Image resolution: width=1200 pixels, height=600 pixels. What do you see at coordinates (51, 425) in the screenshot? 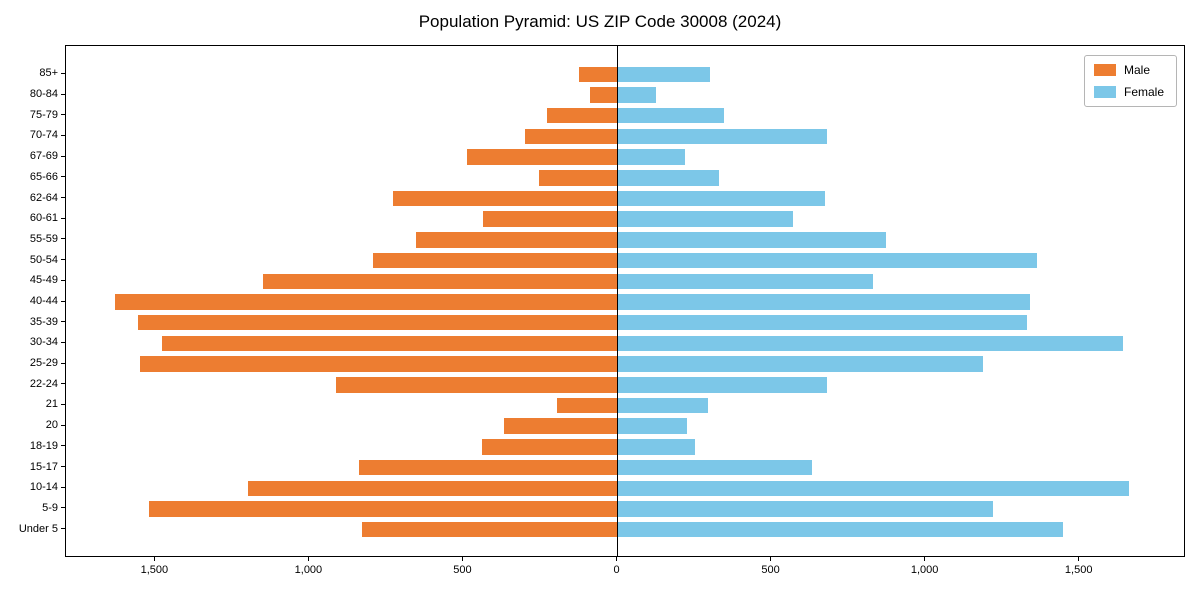
I see `y-tick-label-20: 20` at bounding box center [51, 425].